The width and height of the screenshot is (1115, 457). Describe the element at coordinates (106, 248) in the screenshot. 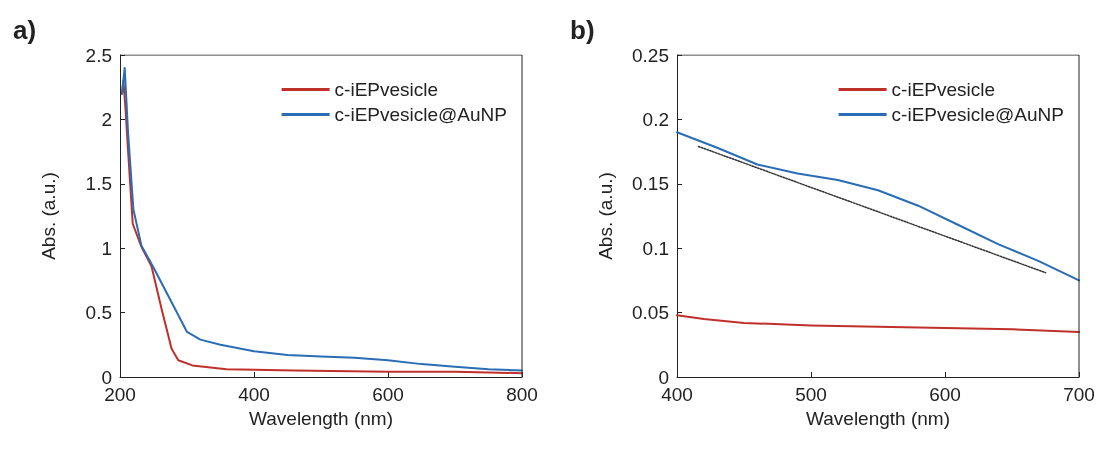

I see `y-tick-label: 1` at that location.